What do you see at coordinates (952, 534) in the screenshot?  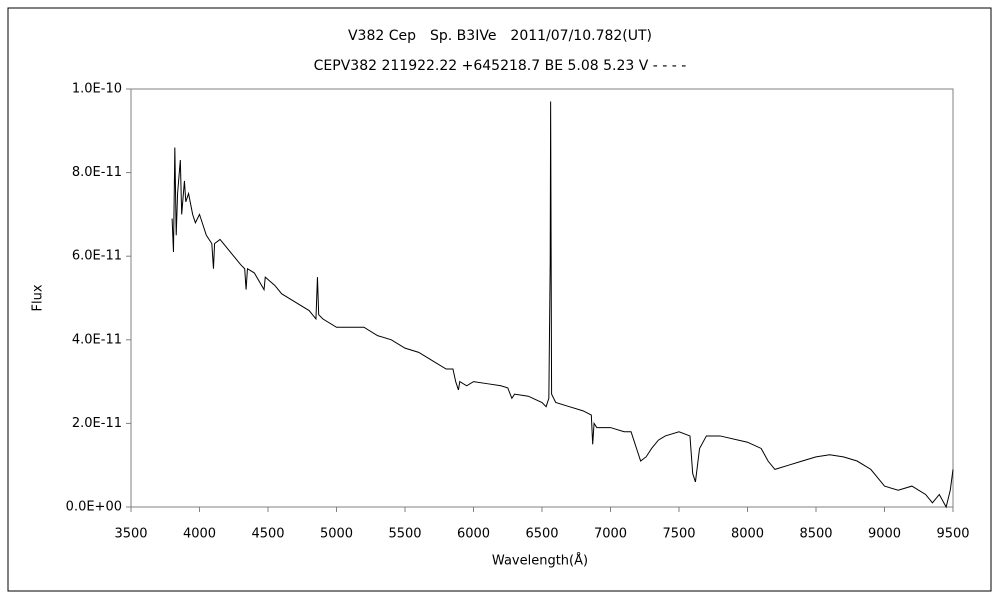 I see `x-tick-label: 9500` at bounding box center [952, 534].